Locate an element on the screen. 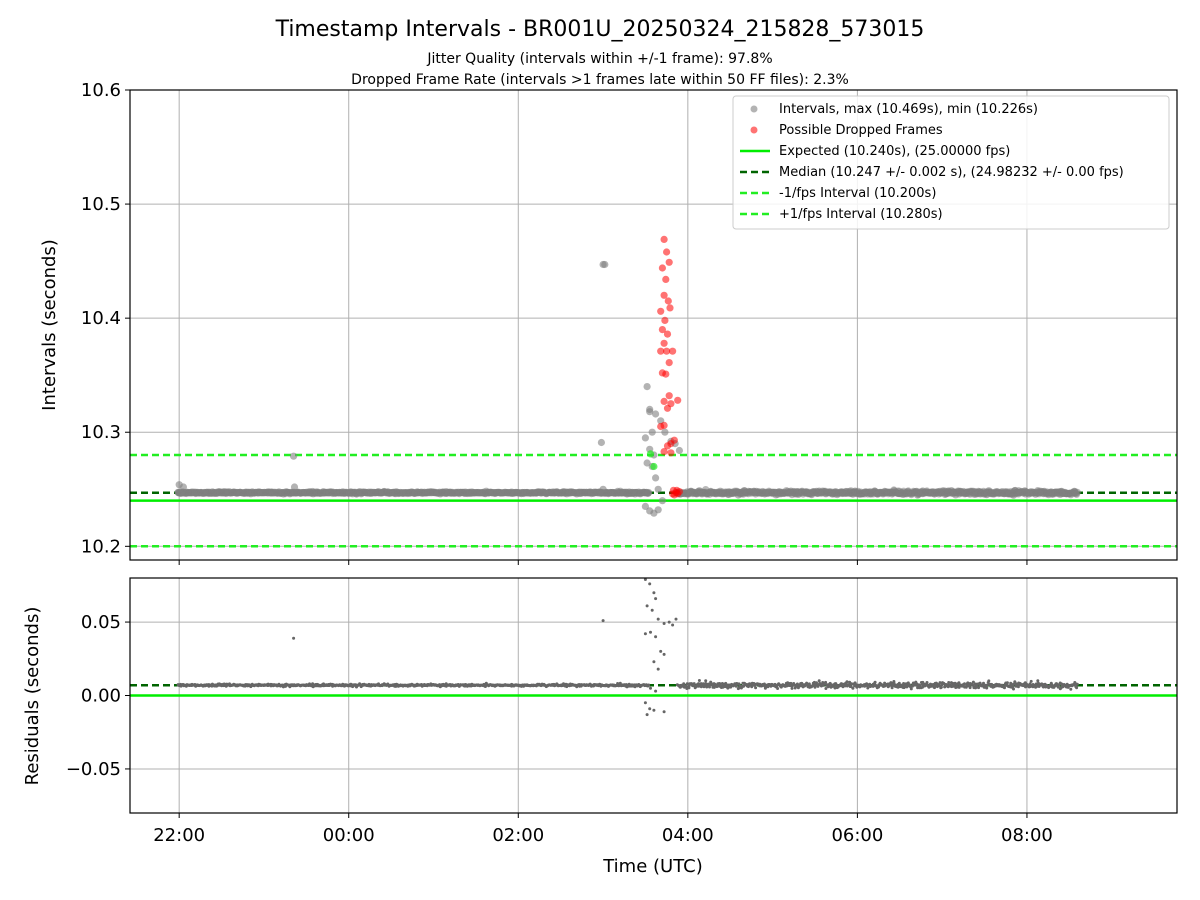 This screenshot has width=1200, height=900. residuals-y-ticks: −0.05 0.00 0.05 is located at coordinates (98, 696).